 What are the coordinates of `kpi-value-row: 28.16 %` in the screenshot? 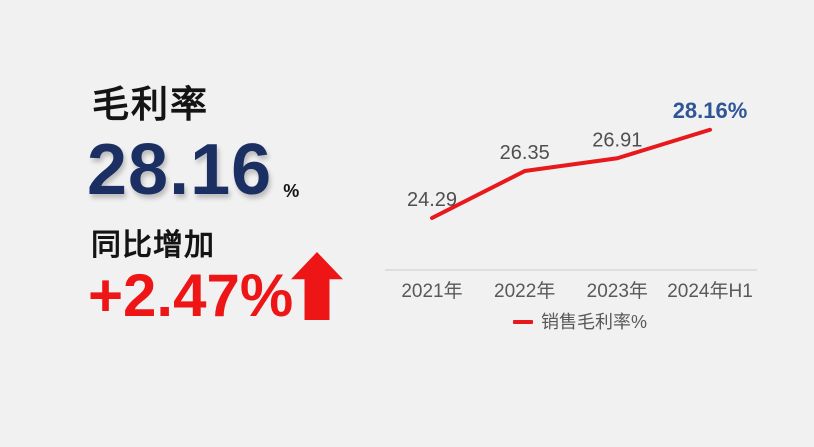 It's located at (193, 170).